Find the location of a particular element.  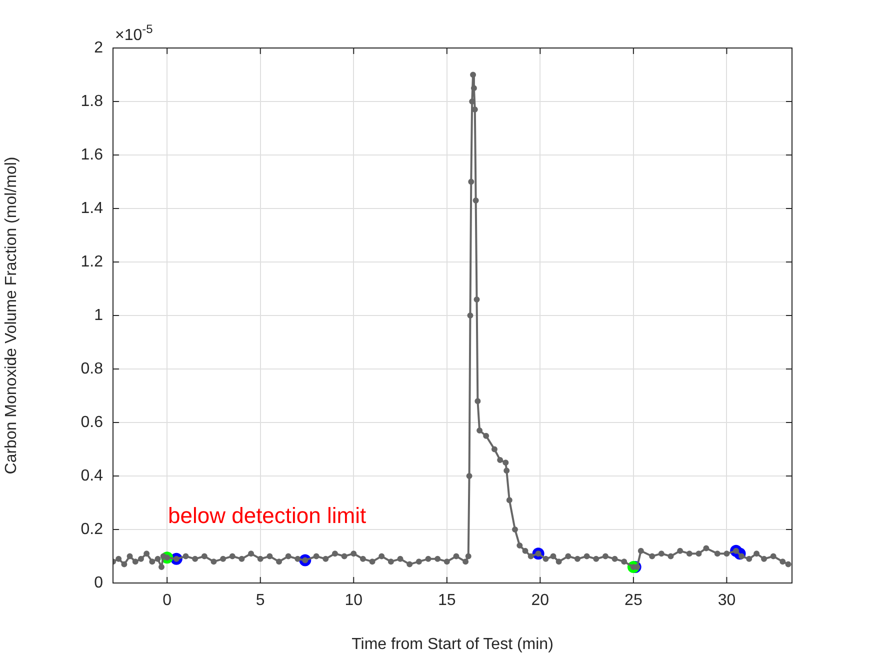

y-tick-label: 0.8 is located at coordinates (92, 369).